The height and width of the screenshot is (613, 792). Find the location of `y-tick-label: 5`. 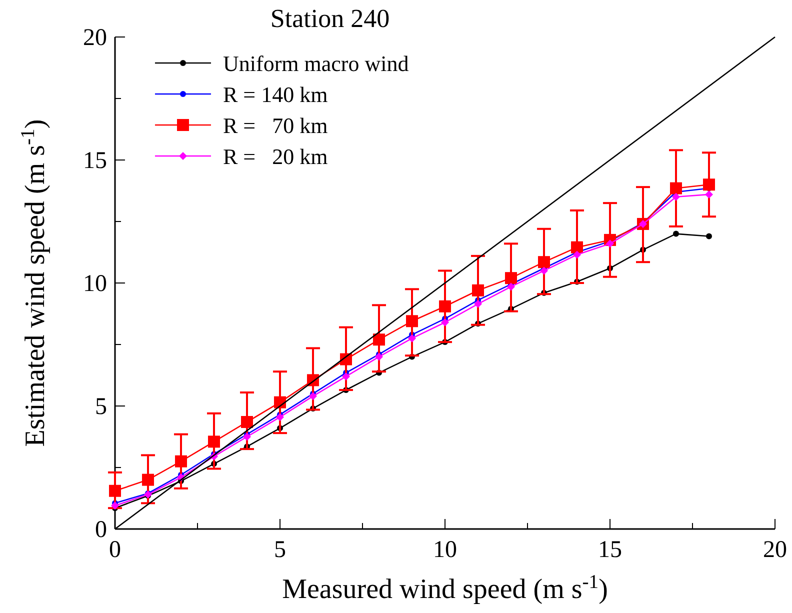

y-tick-label: 5 is located at coordinates (101, 407).